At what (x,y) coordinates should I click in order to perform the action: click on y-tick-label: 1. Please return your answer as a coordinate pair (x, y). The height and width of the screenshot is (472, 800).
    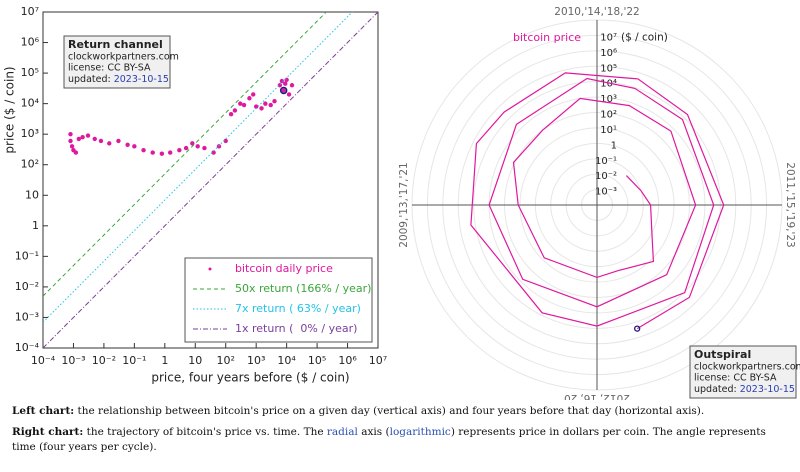
    Looking at the image, I should click on (35, 225).